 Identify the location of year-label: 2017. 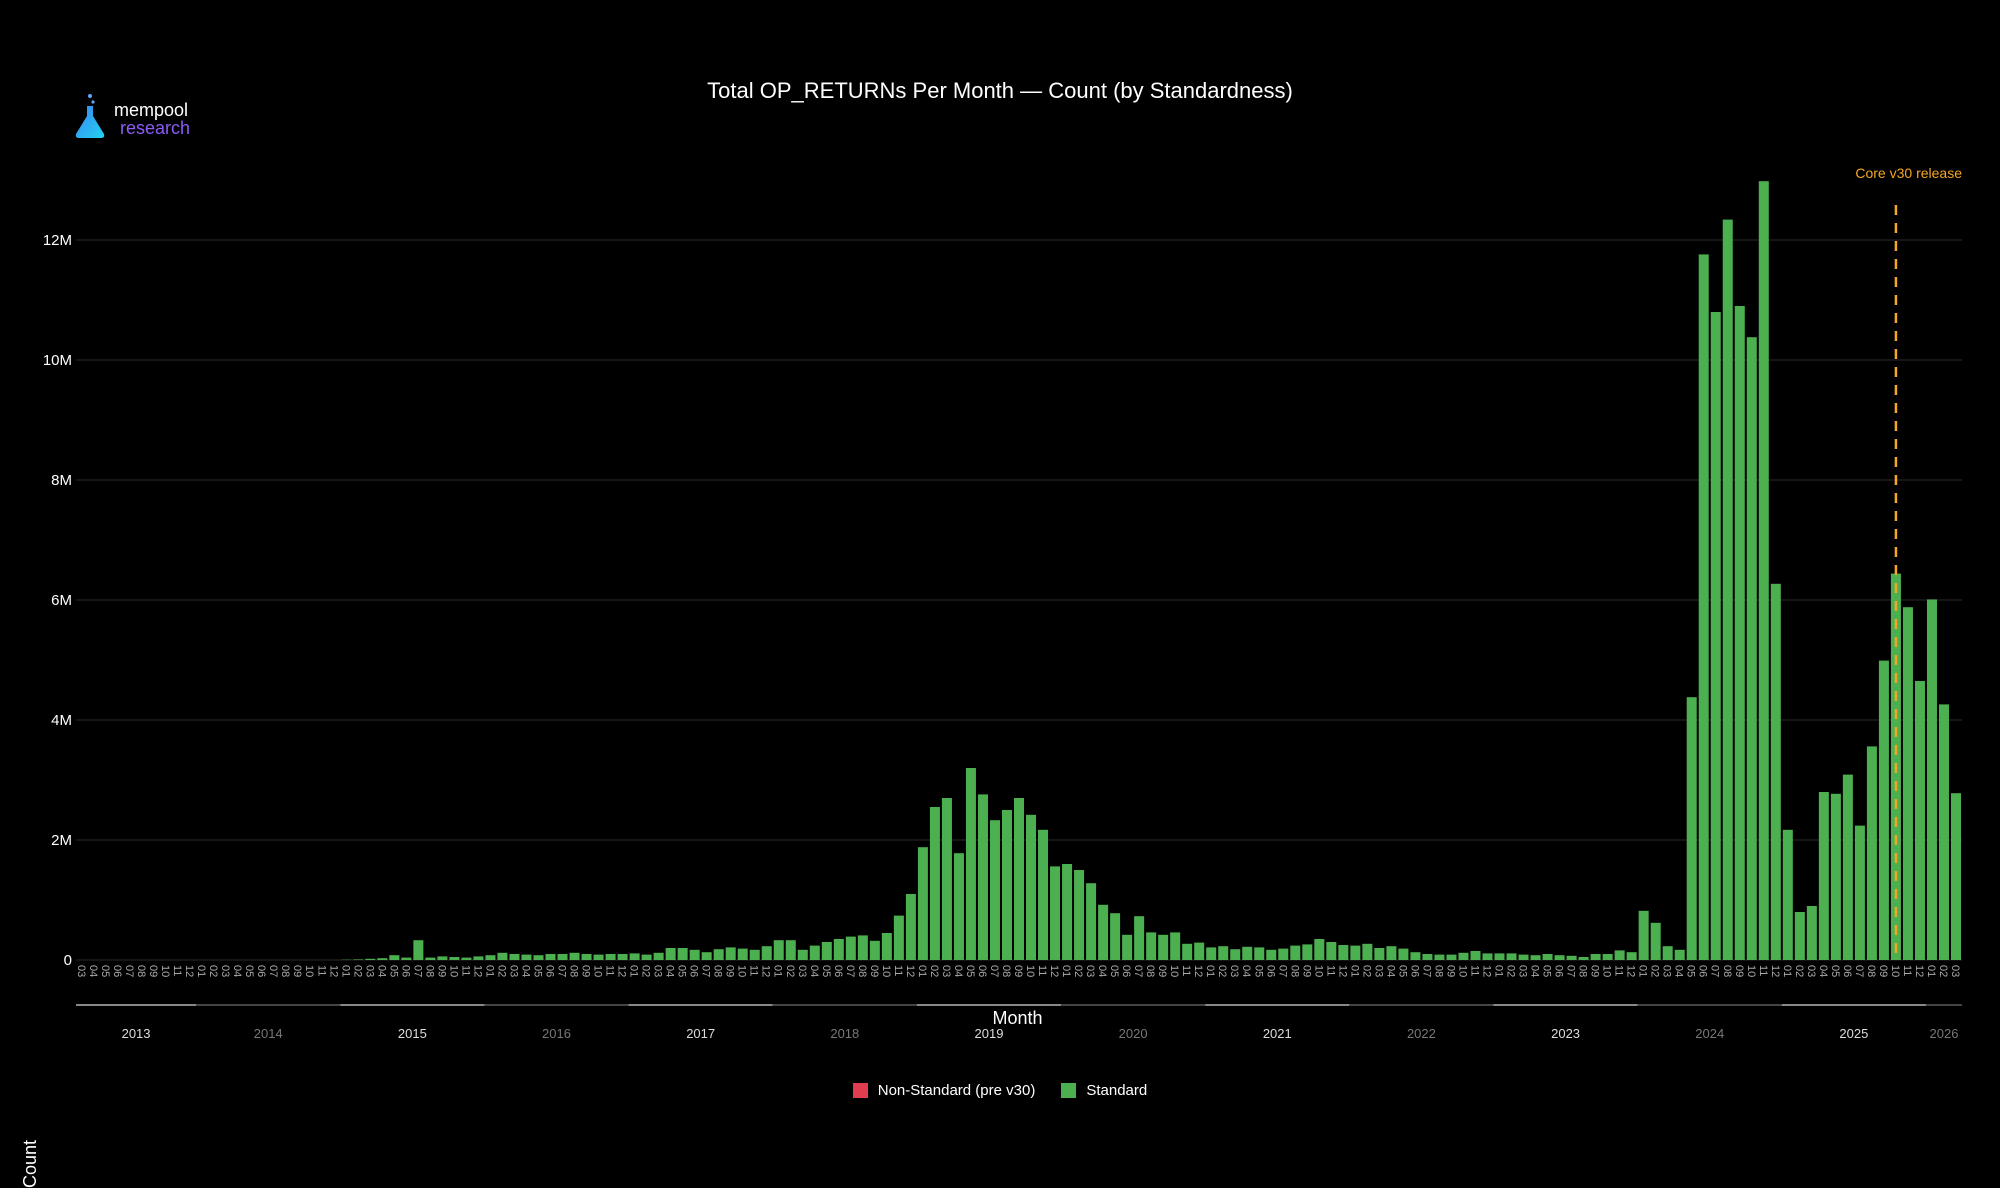
(700, 1033).